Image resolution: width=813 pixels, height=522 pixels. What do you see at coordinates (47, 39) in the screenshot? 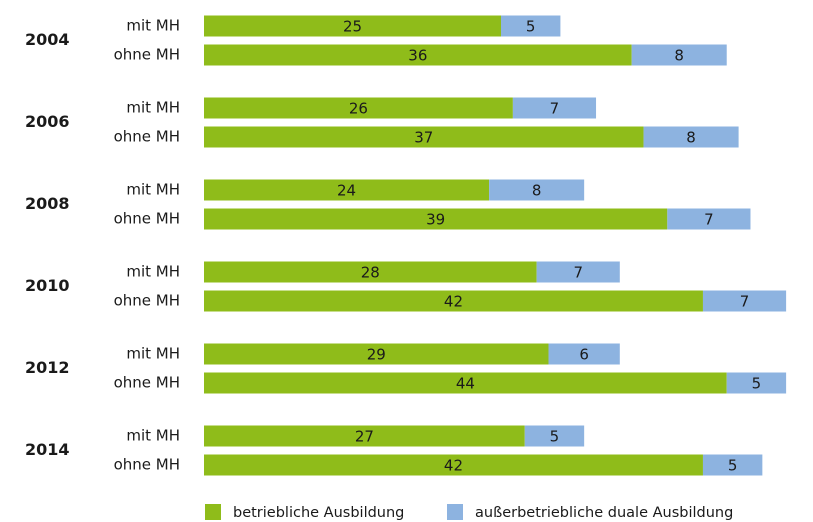
I see `group-label: 2004` at bounding box center [47, 39].